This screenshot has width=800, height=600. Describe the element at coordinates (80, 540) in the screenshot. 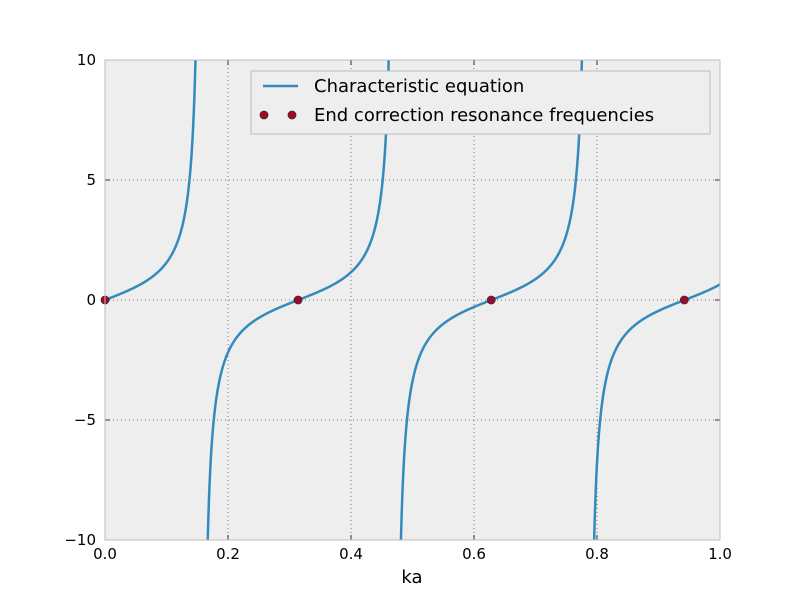

I see `y-tick-label: −10` at that location.